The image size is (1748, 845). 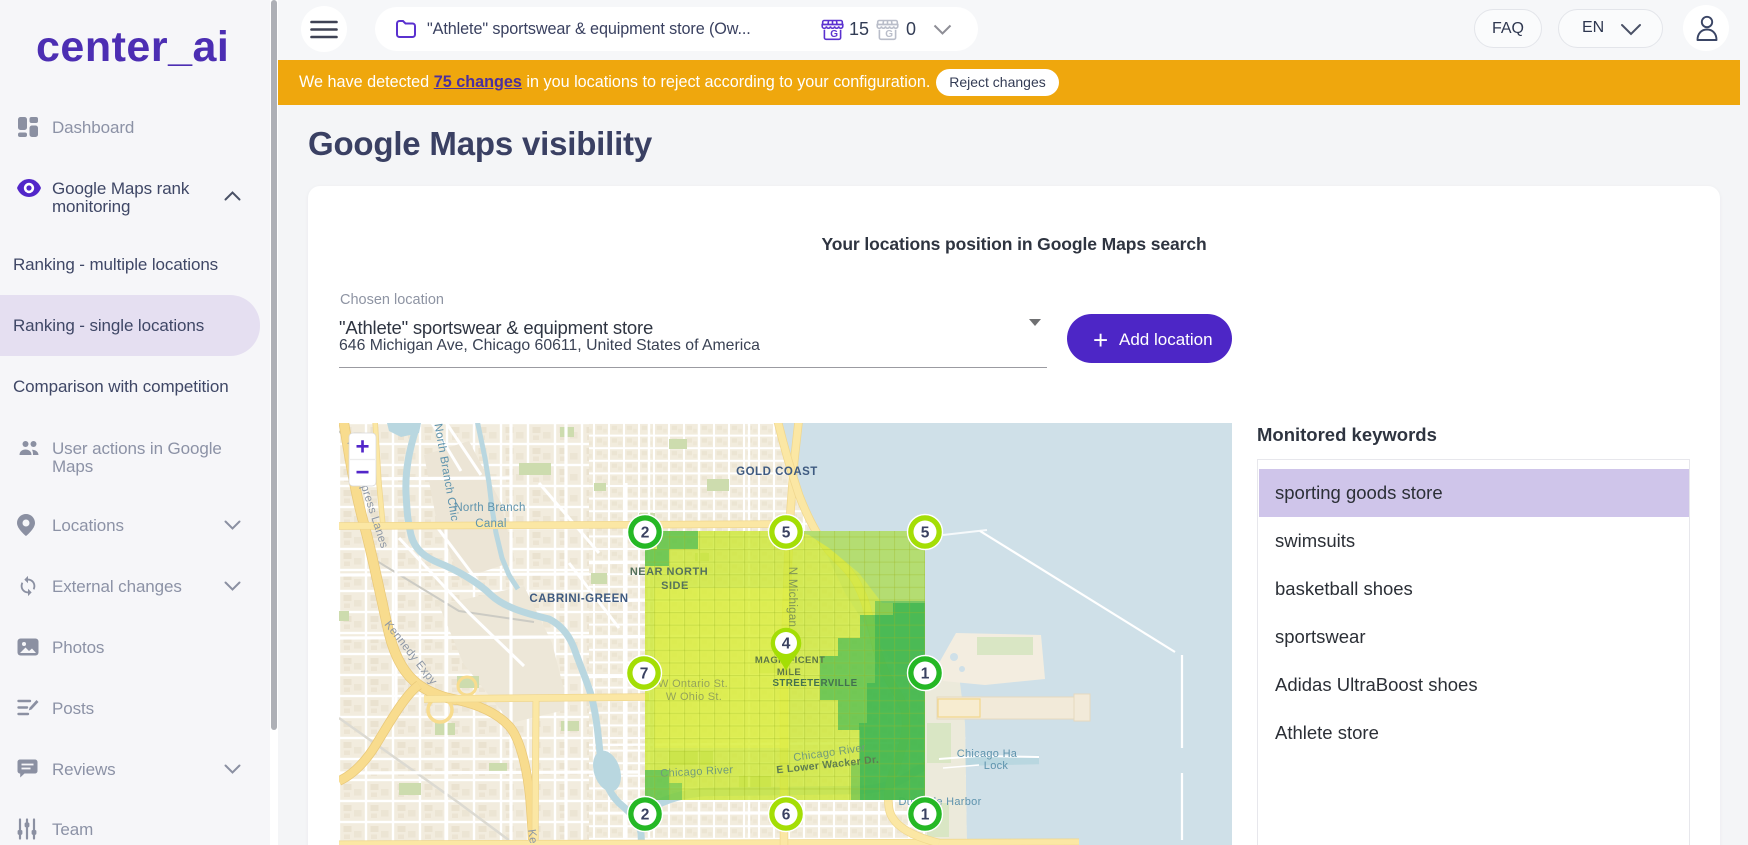 What do you see at coordinates (578, 599) in the screenshot?
I see `svg-text: CABRINI-GREEN` at bounding box center [578, 599].